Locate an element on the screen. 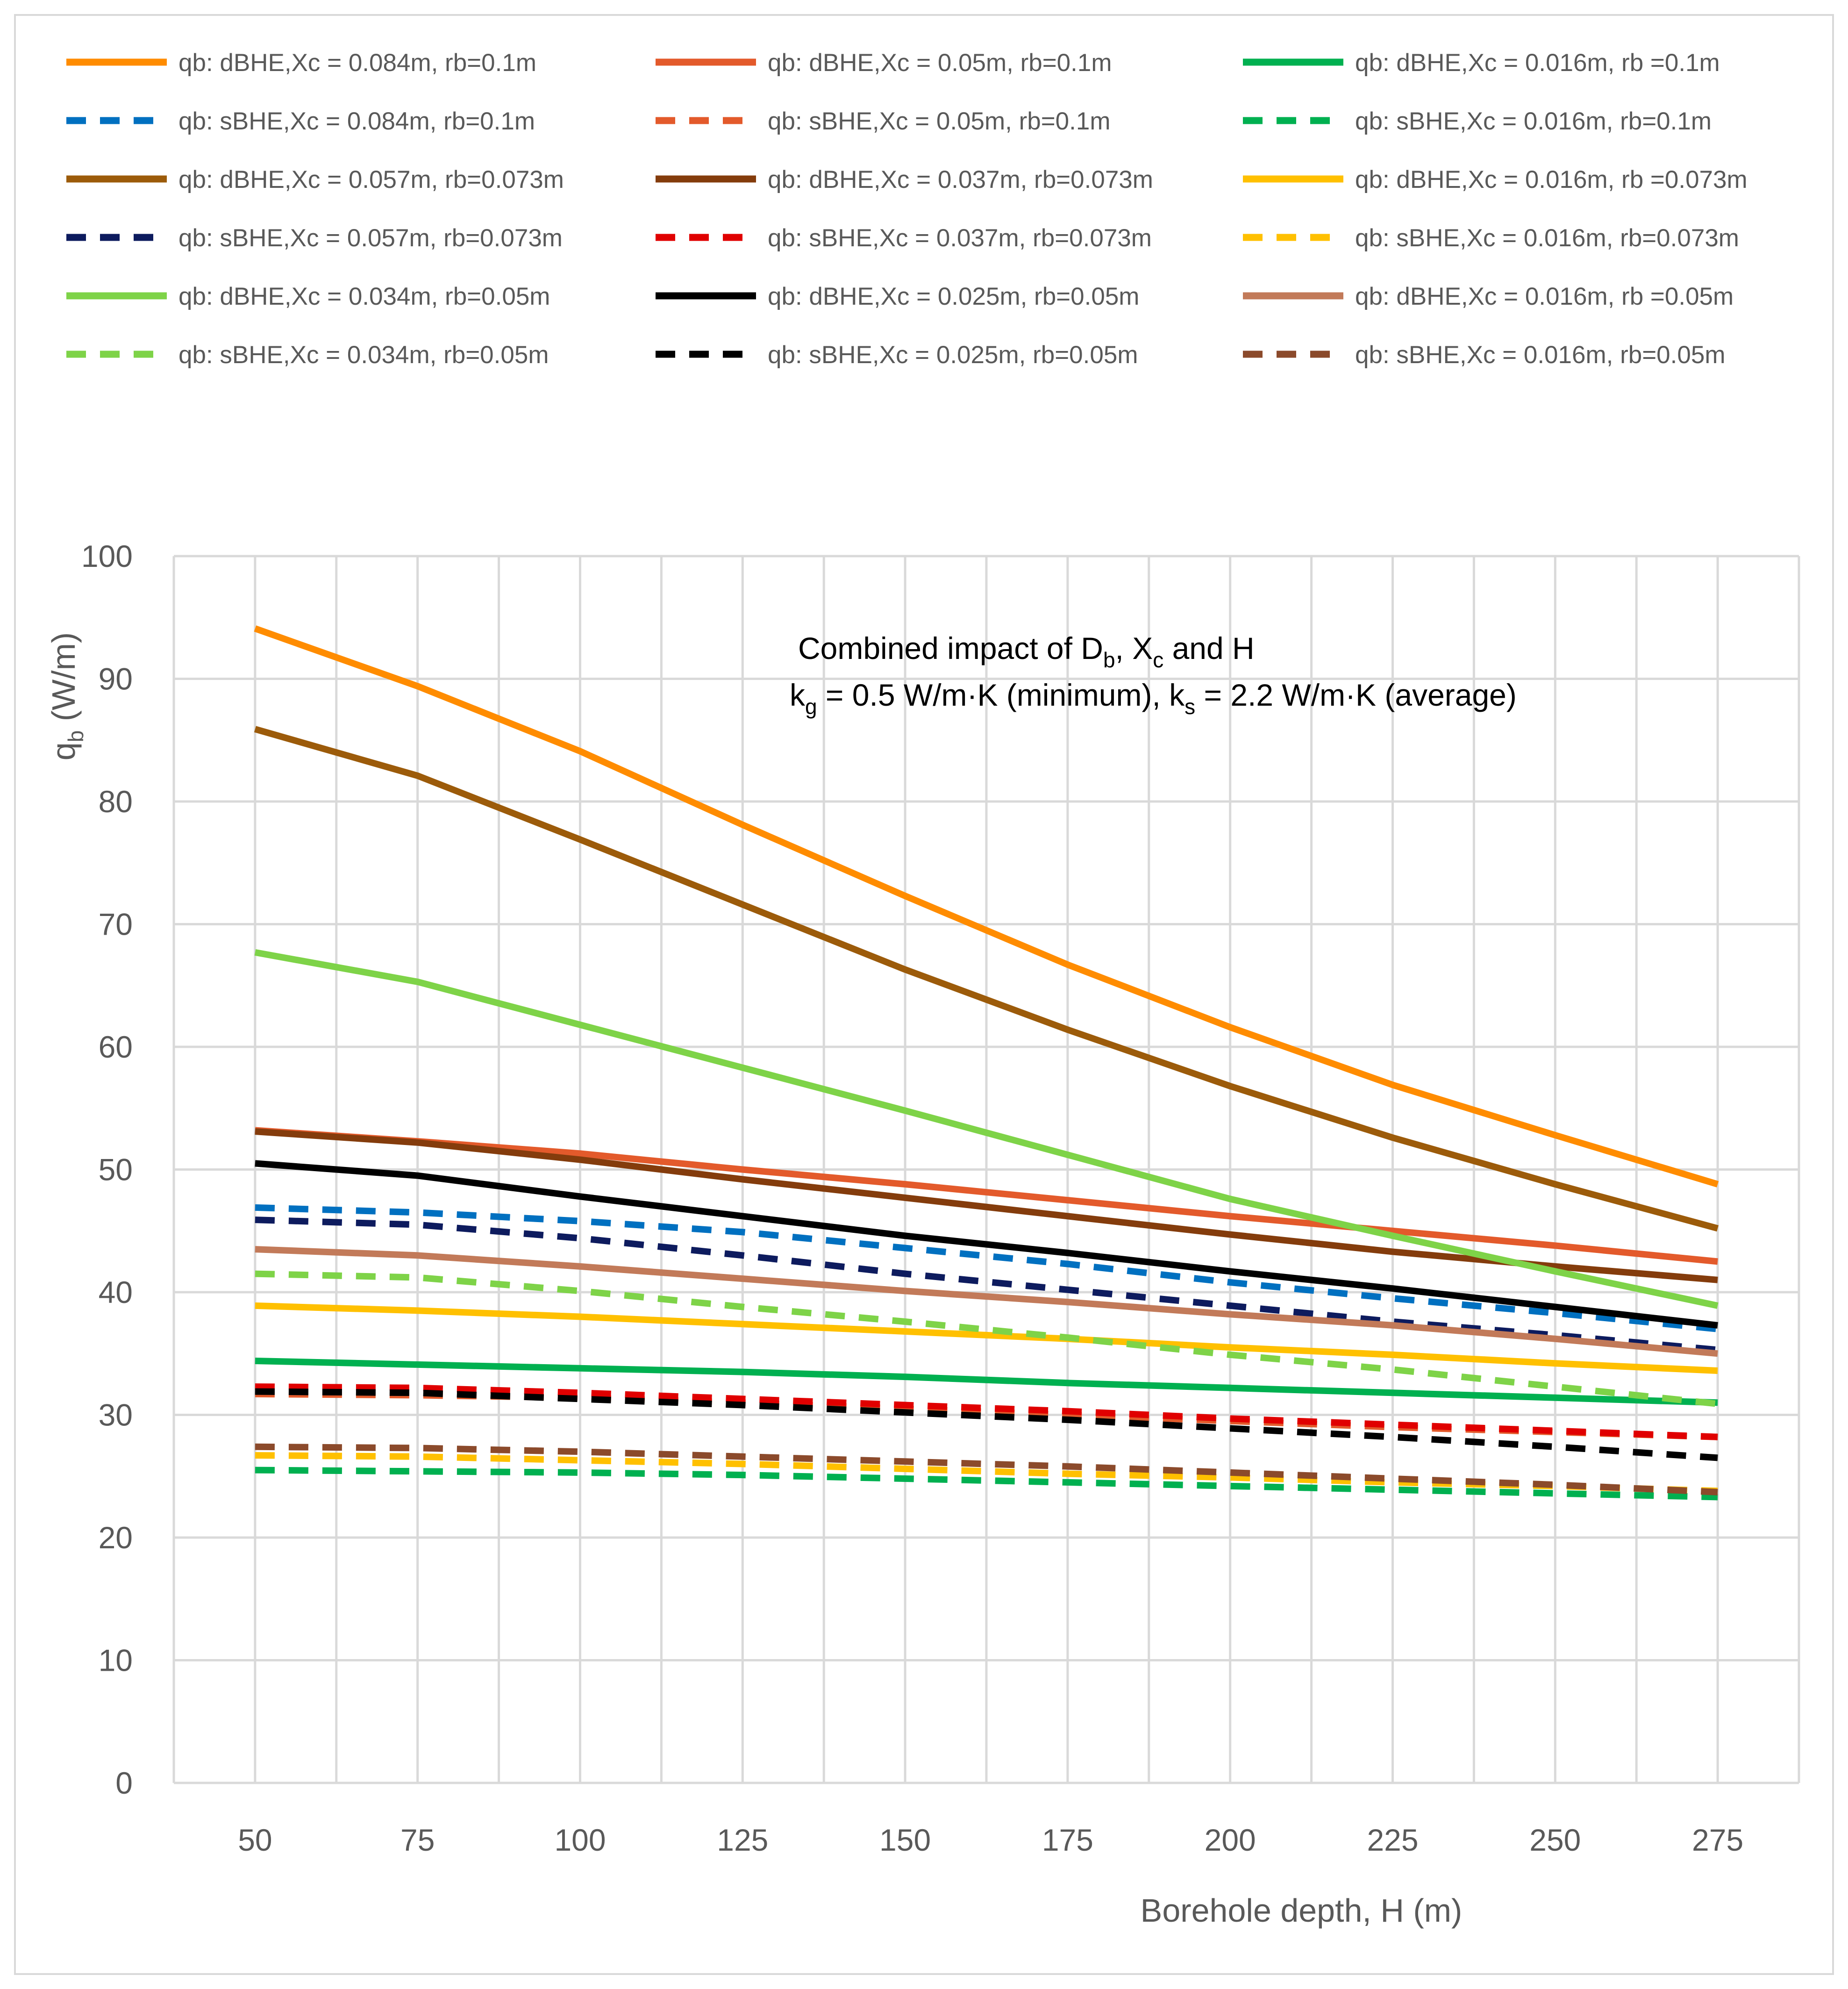  y-axis-title-unit: (W/m) is located at coordinates (63, 681).